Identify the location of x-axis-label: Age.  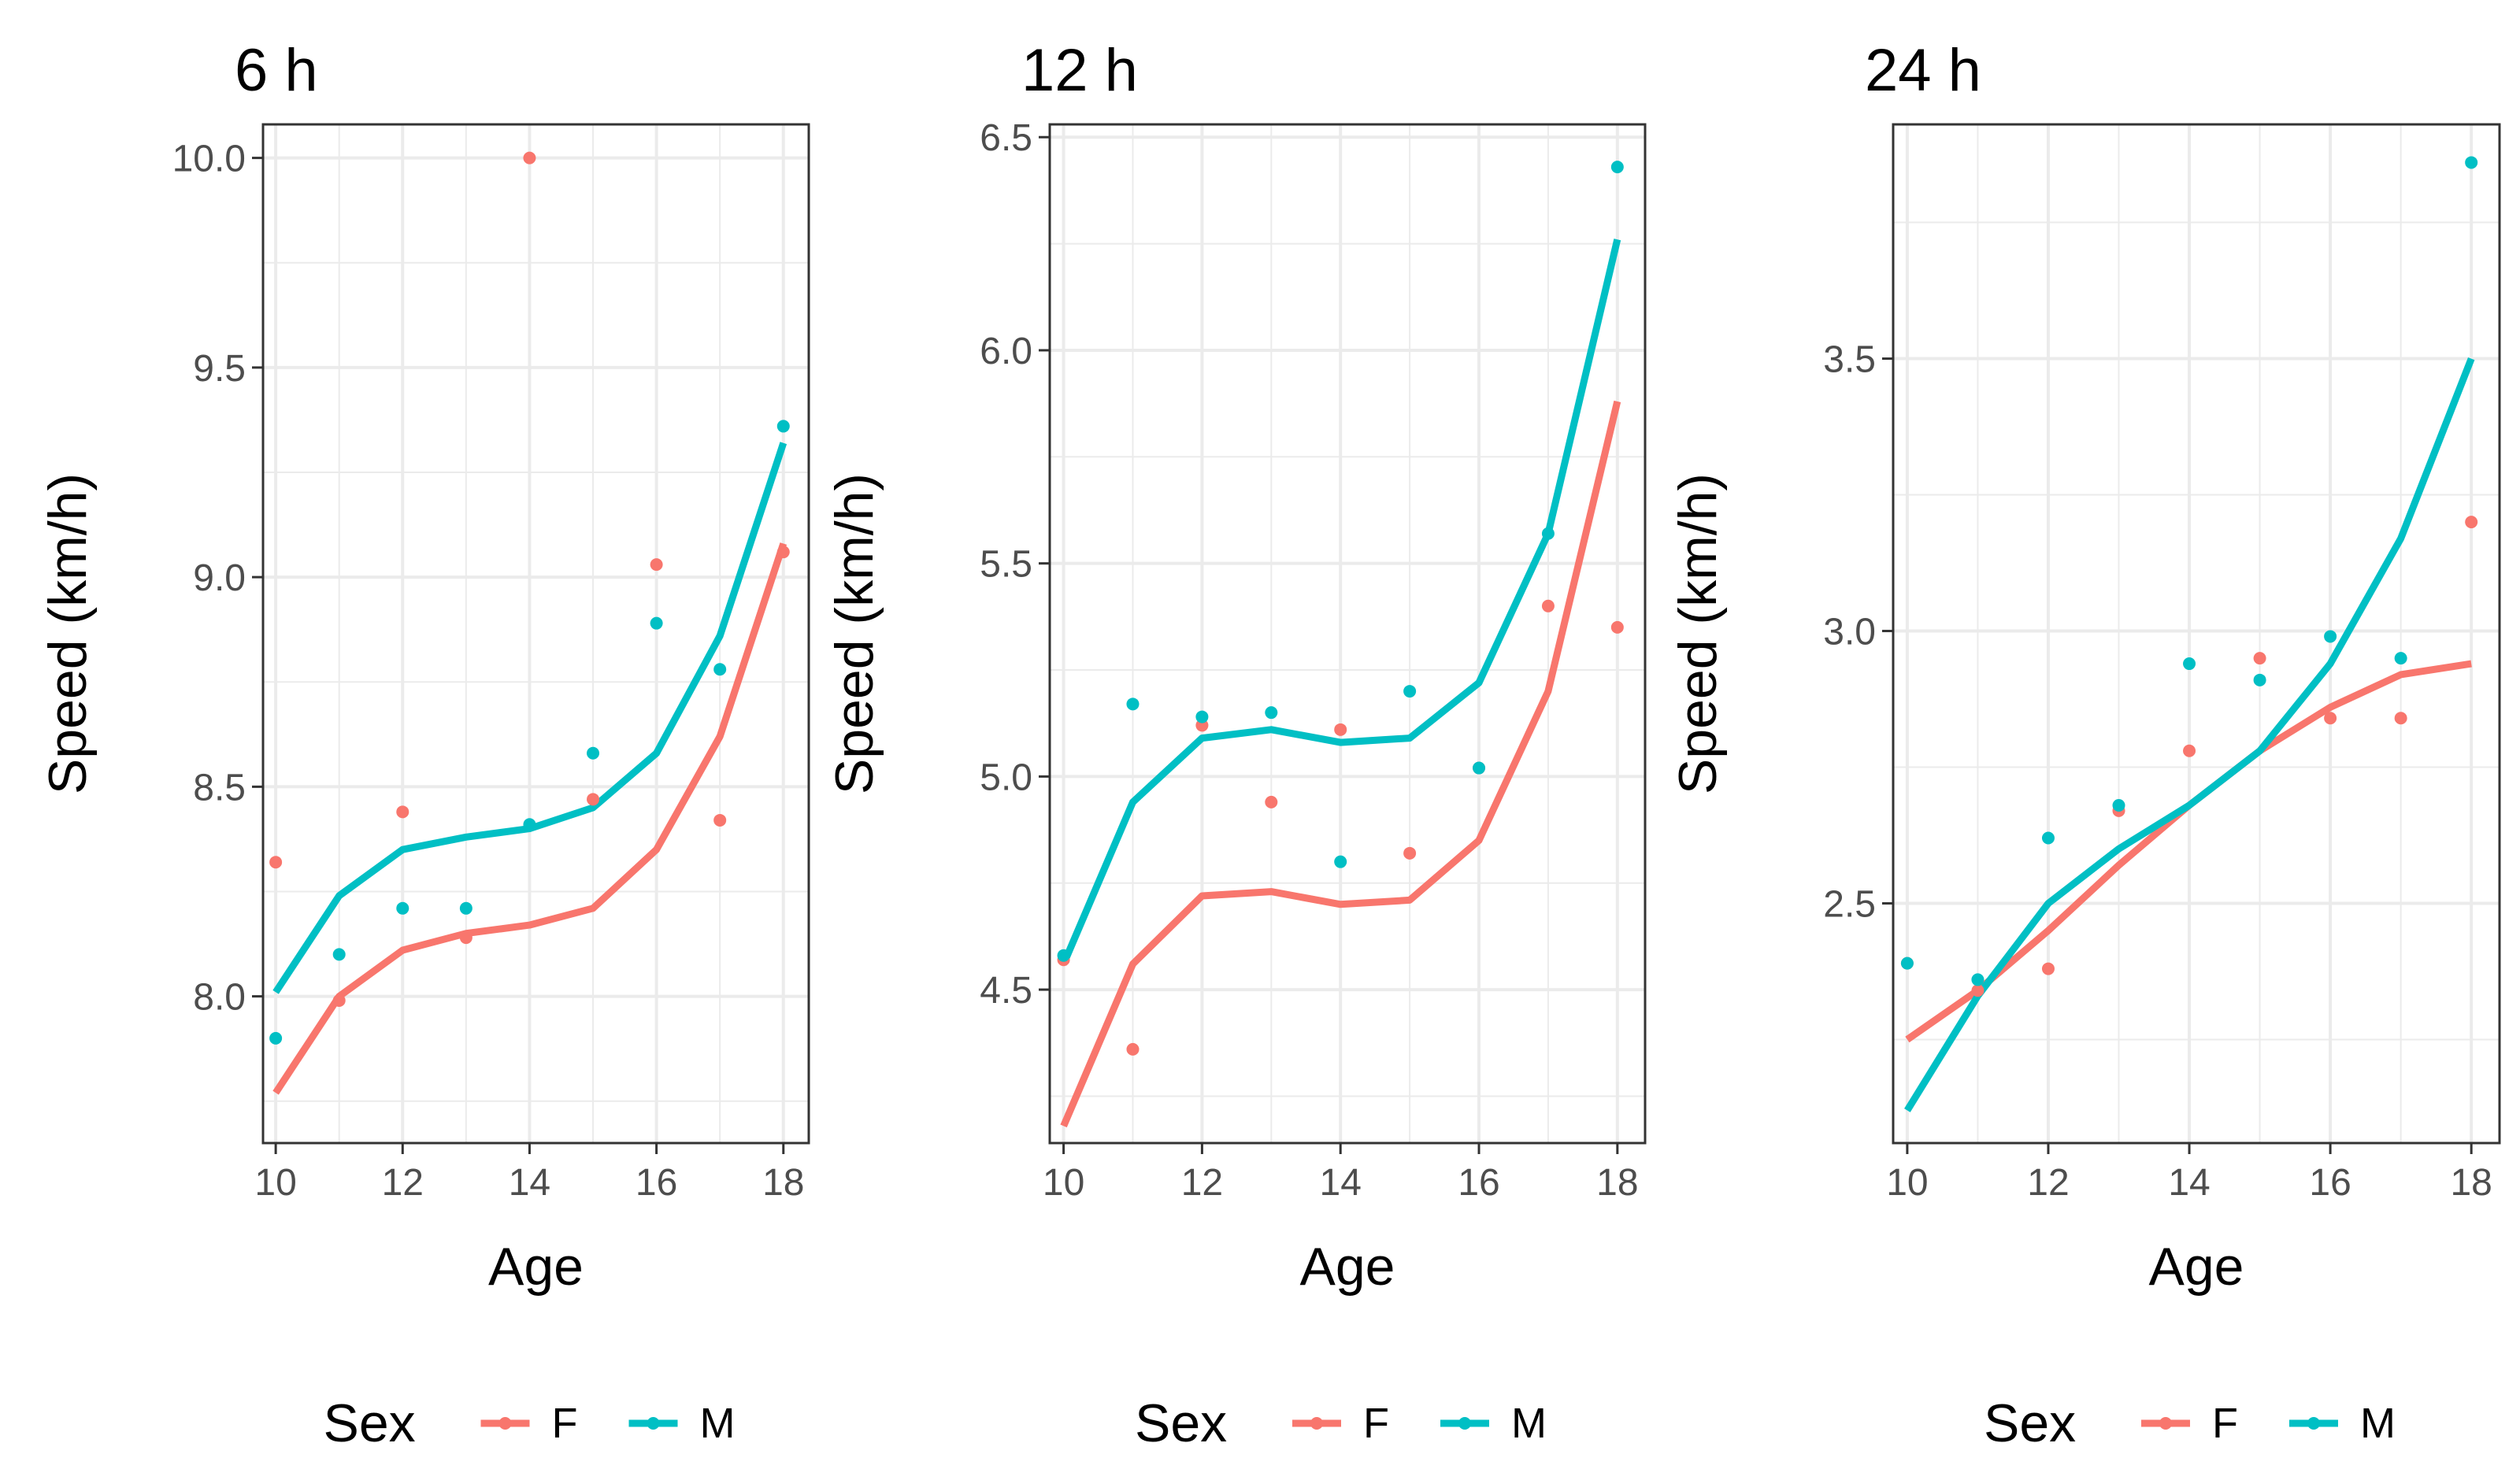
(2196, 1267).